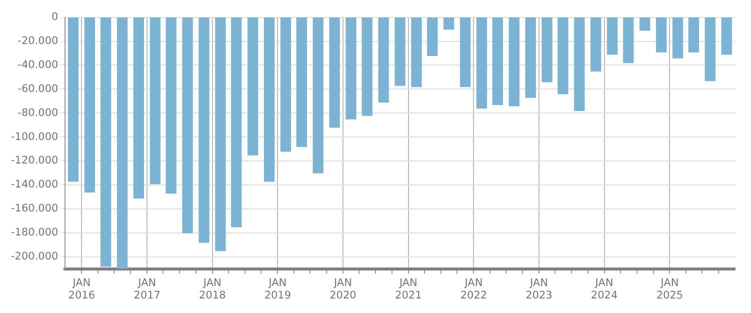  I want to click on x-tick-label: JAN 2021, so click(408, 289).